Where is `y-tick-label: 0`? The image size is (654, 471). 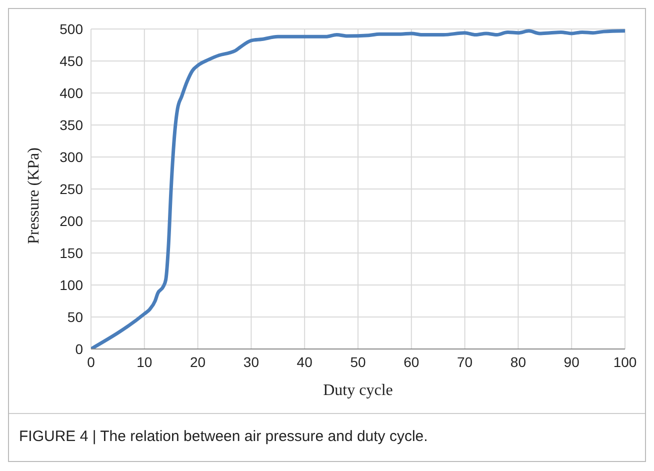 y-tick-label: 0 is located at coordinates (79, 348).